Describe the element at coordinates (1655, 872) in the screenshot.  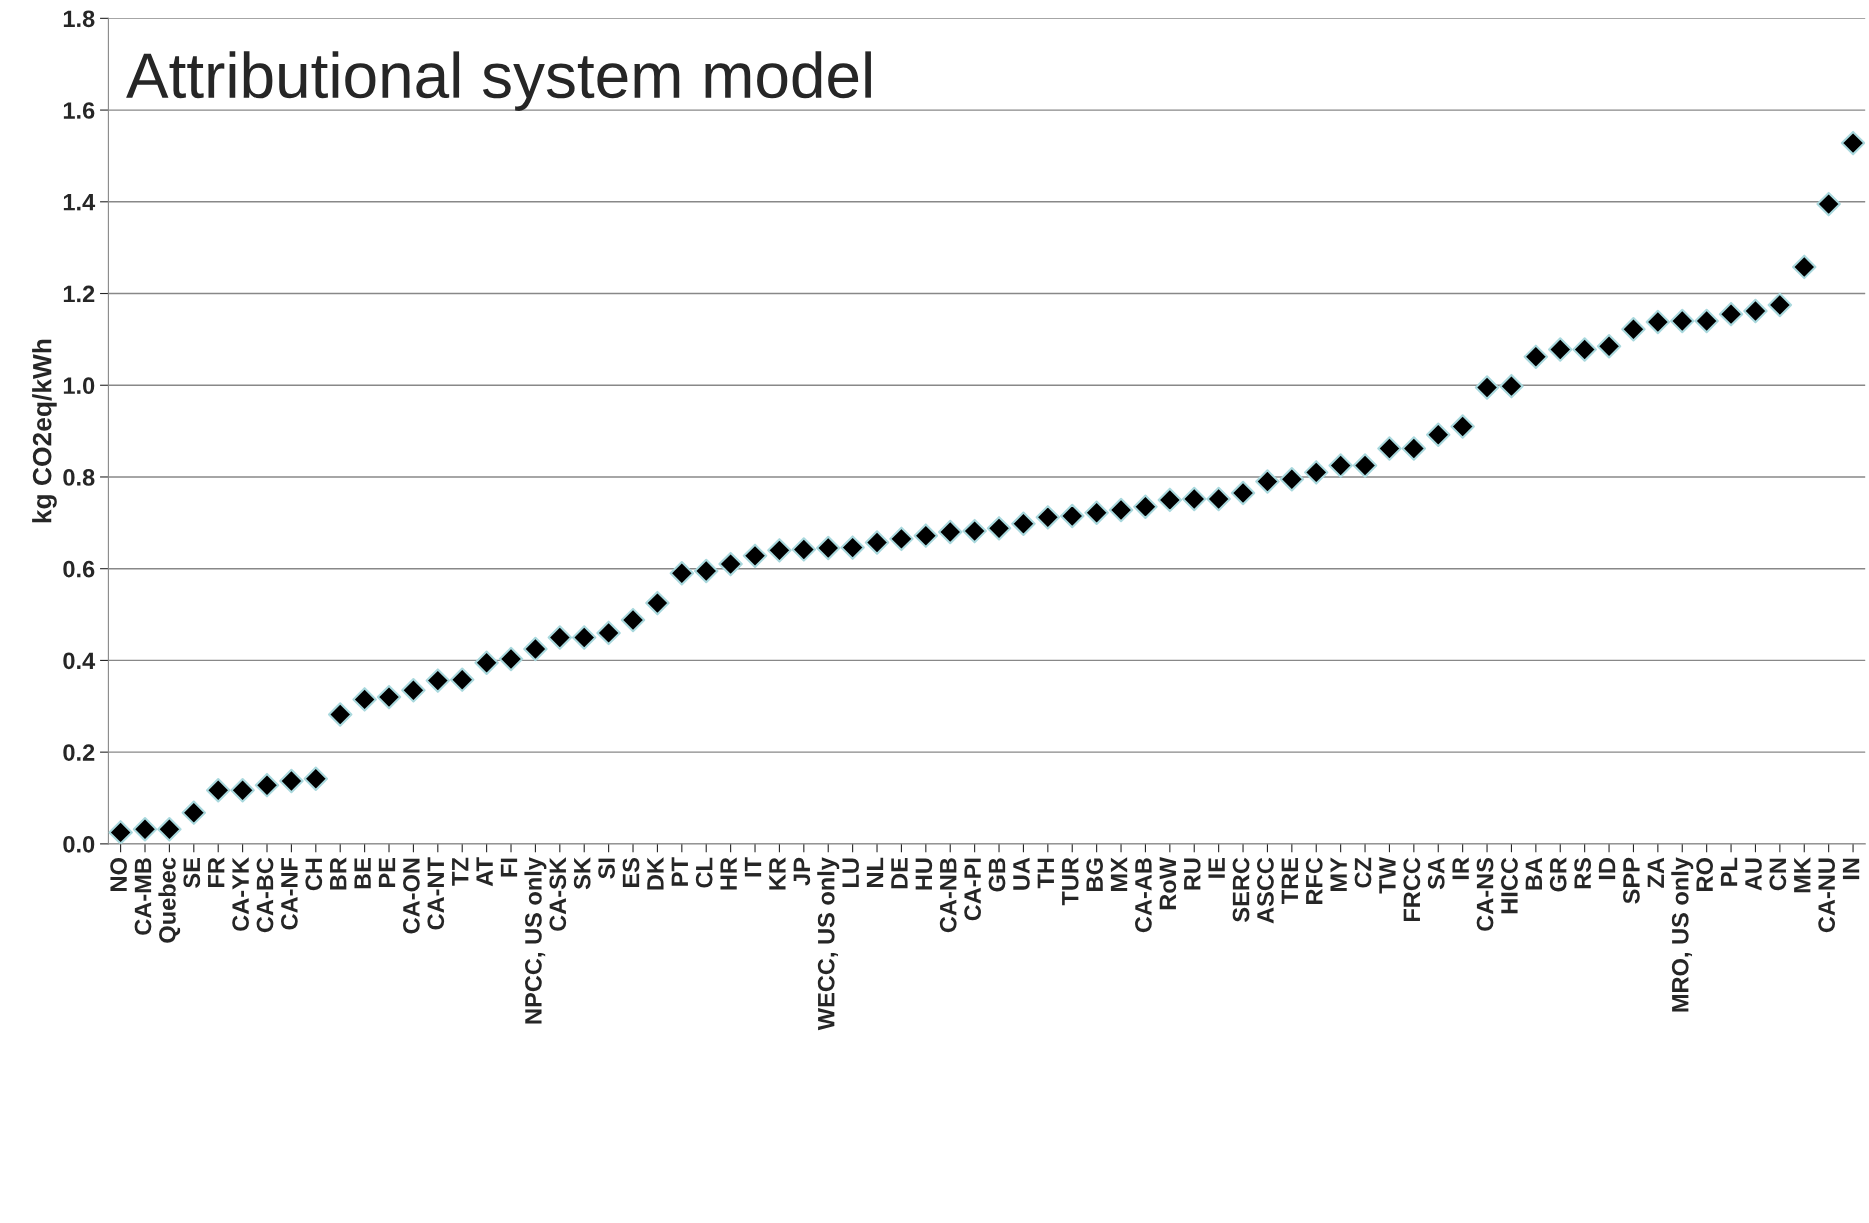
I see `x-tick-label: ZA` at that location.